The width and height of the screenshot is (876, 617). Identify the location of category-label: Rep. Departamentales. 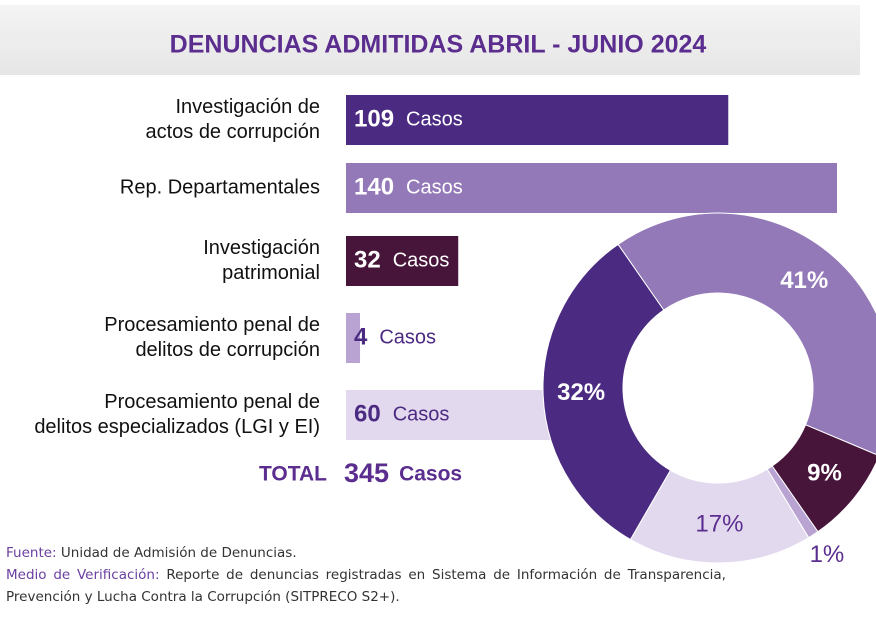
(220, 187).